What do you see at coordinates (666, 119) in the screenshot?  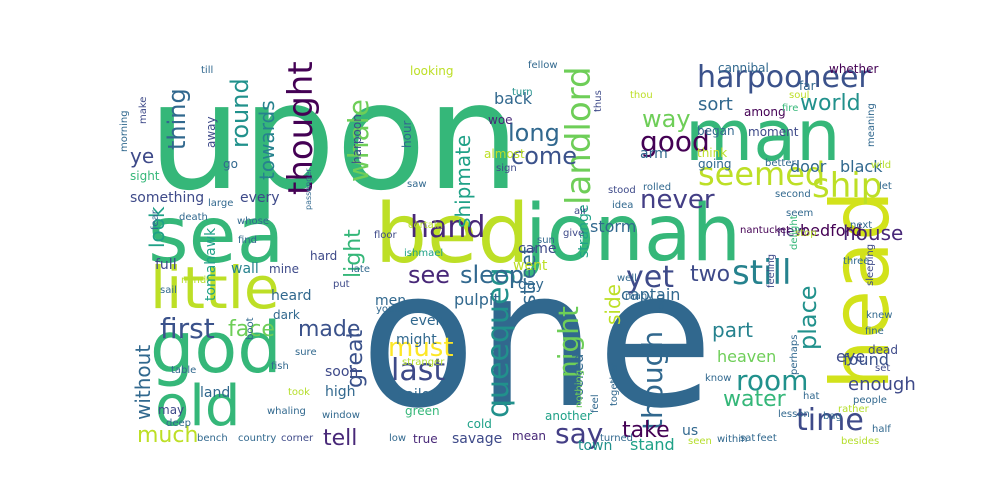 I see `word-way: way` at bounding box center [666, 119].